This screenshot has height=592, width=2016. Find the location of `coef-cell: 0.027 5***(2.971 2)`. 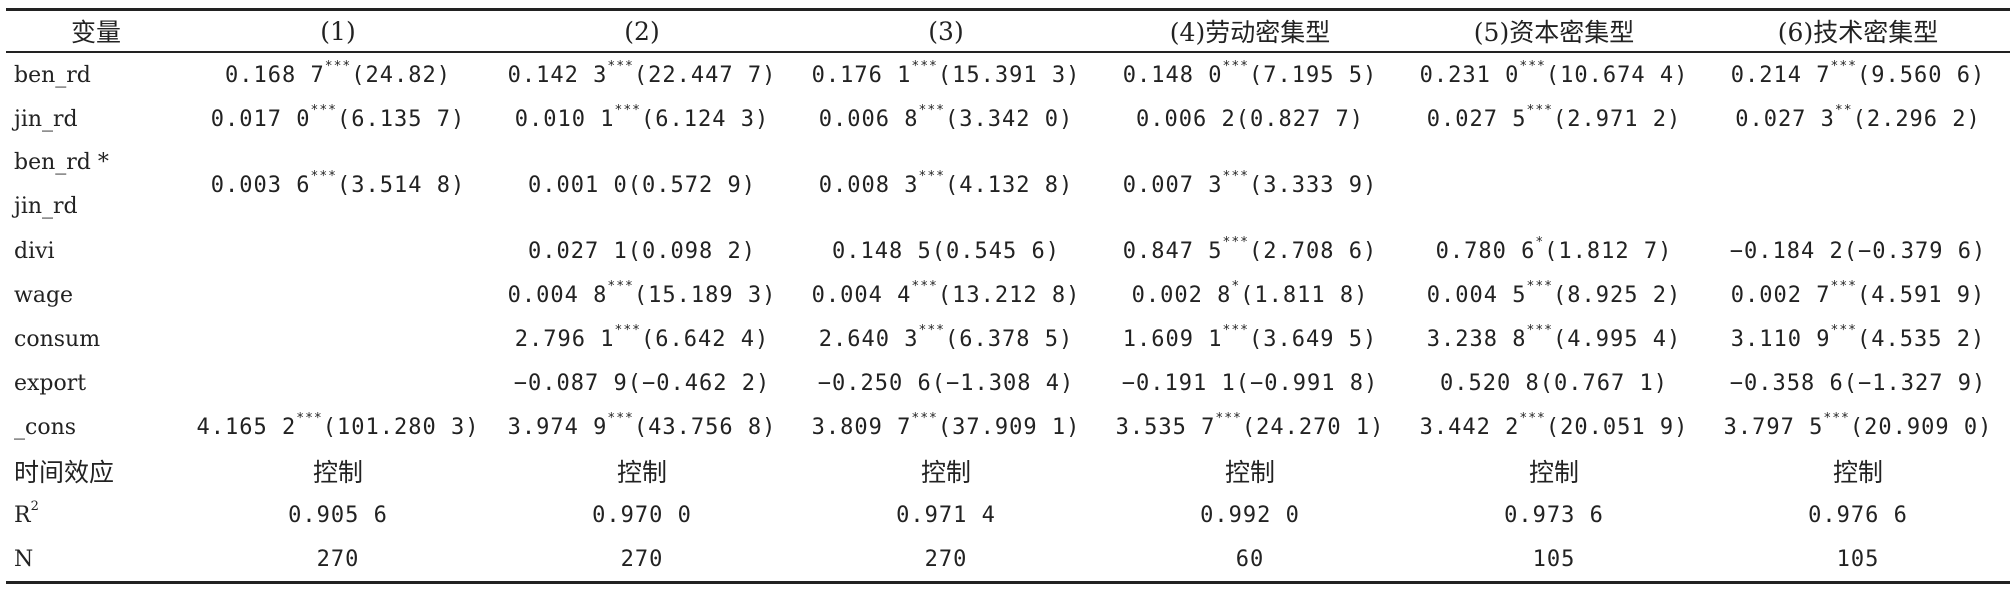

coef-cell: 0.027 5***(2.971 2) is located at coordinates (1554, 119).